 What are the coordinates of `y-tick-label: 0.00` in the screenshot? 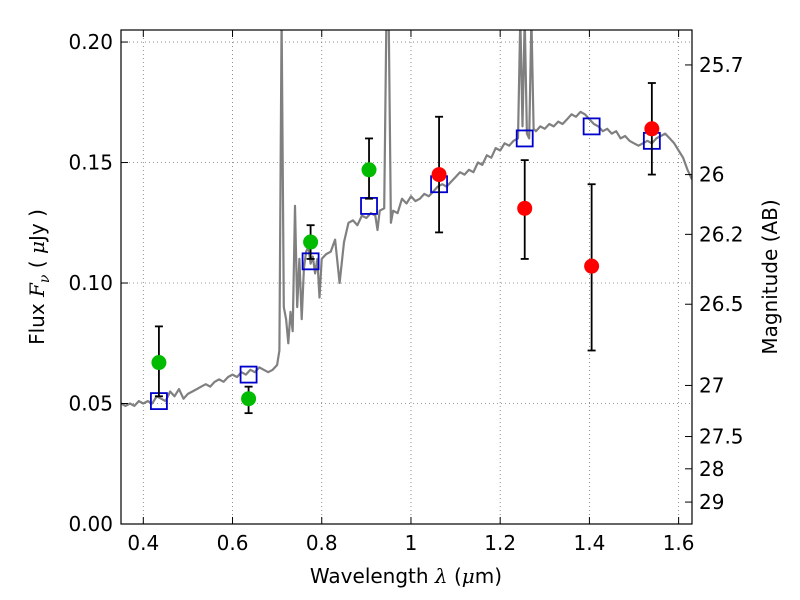 It's located at (90, 524).